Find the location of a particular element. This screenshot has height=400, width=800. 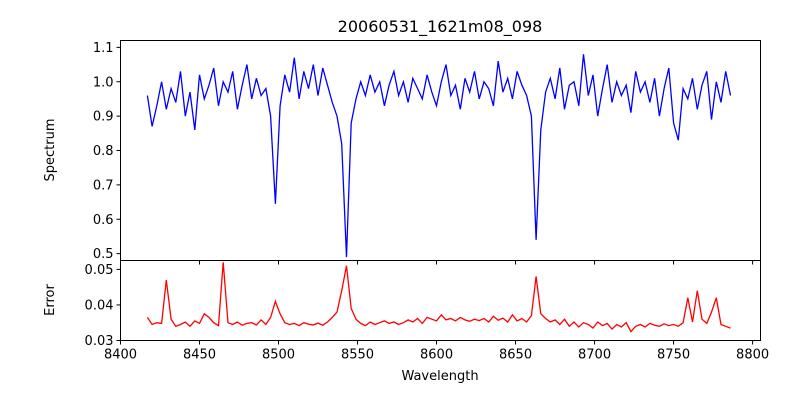

xtick-label: 8700 is located at coordinates (594, 355).